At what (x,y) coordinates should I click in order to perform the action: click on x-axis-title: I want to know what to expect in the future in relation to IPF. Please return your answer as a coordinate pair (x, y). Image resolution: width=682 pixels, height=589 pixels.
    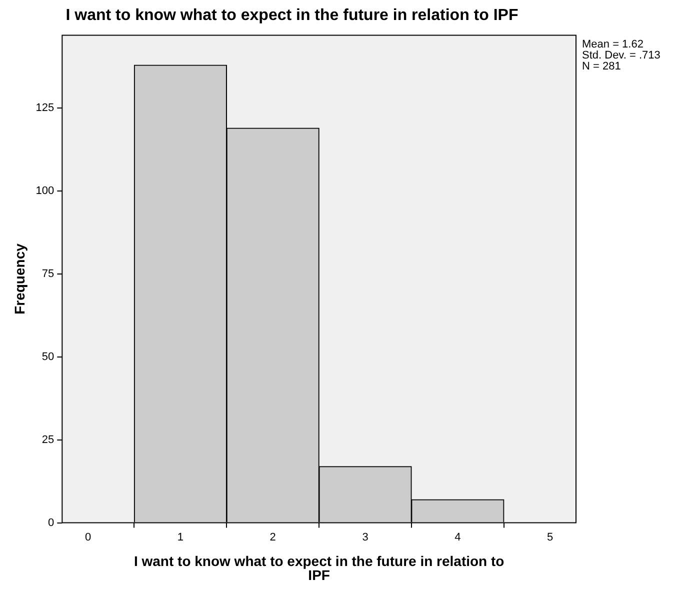
    Looking at the image, I should click on (319, 567).